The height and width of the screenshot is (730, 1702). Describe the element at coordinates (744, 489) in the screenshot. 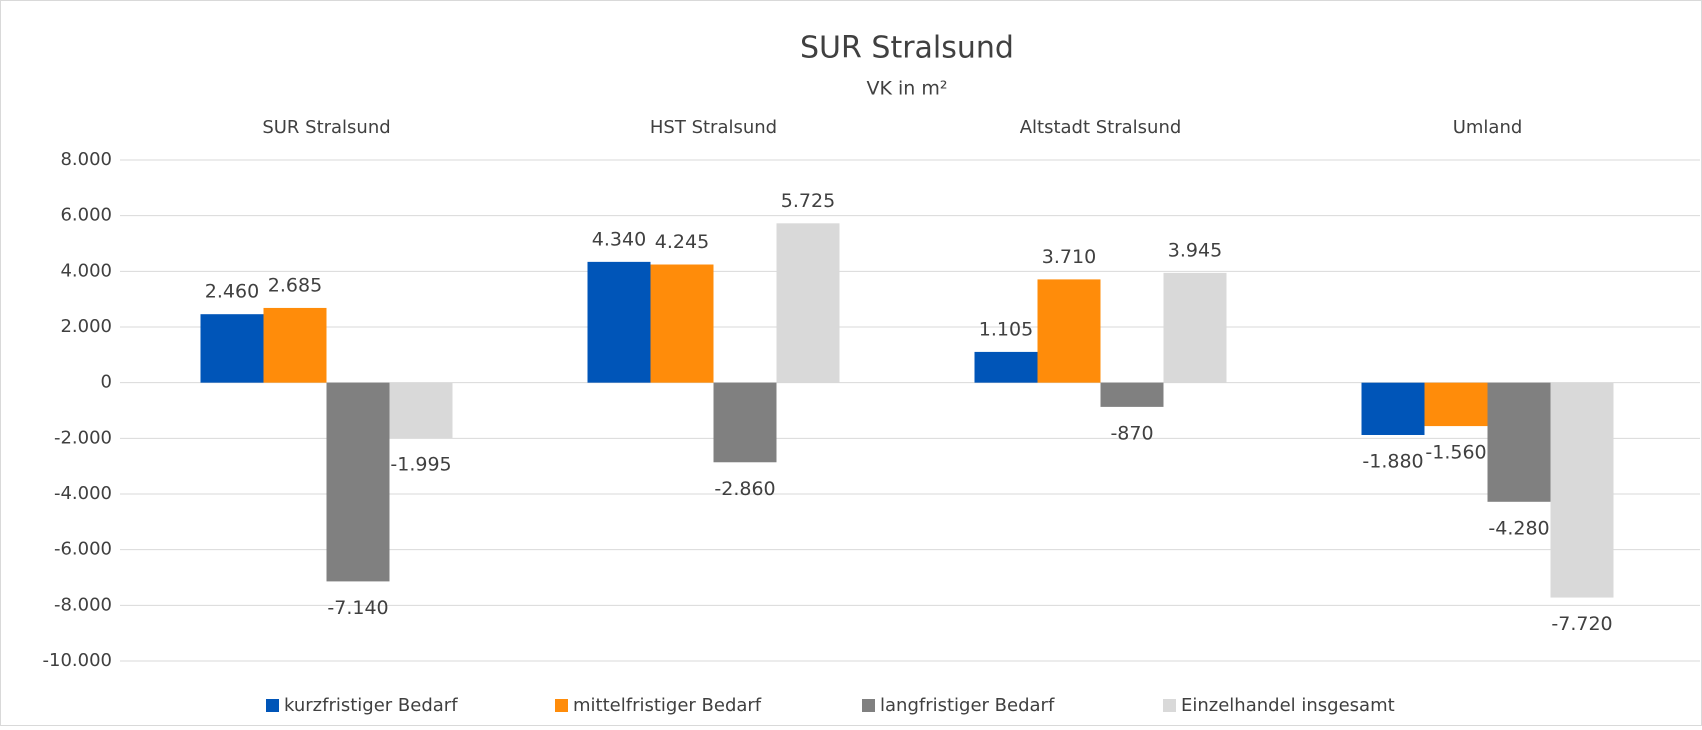

I see `data-label: -2.860` at that location.